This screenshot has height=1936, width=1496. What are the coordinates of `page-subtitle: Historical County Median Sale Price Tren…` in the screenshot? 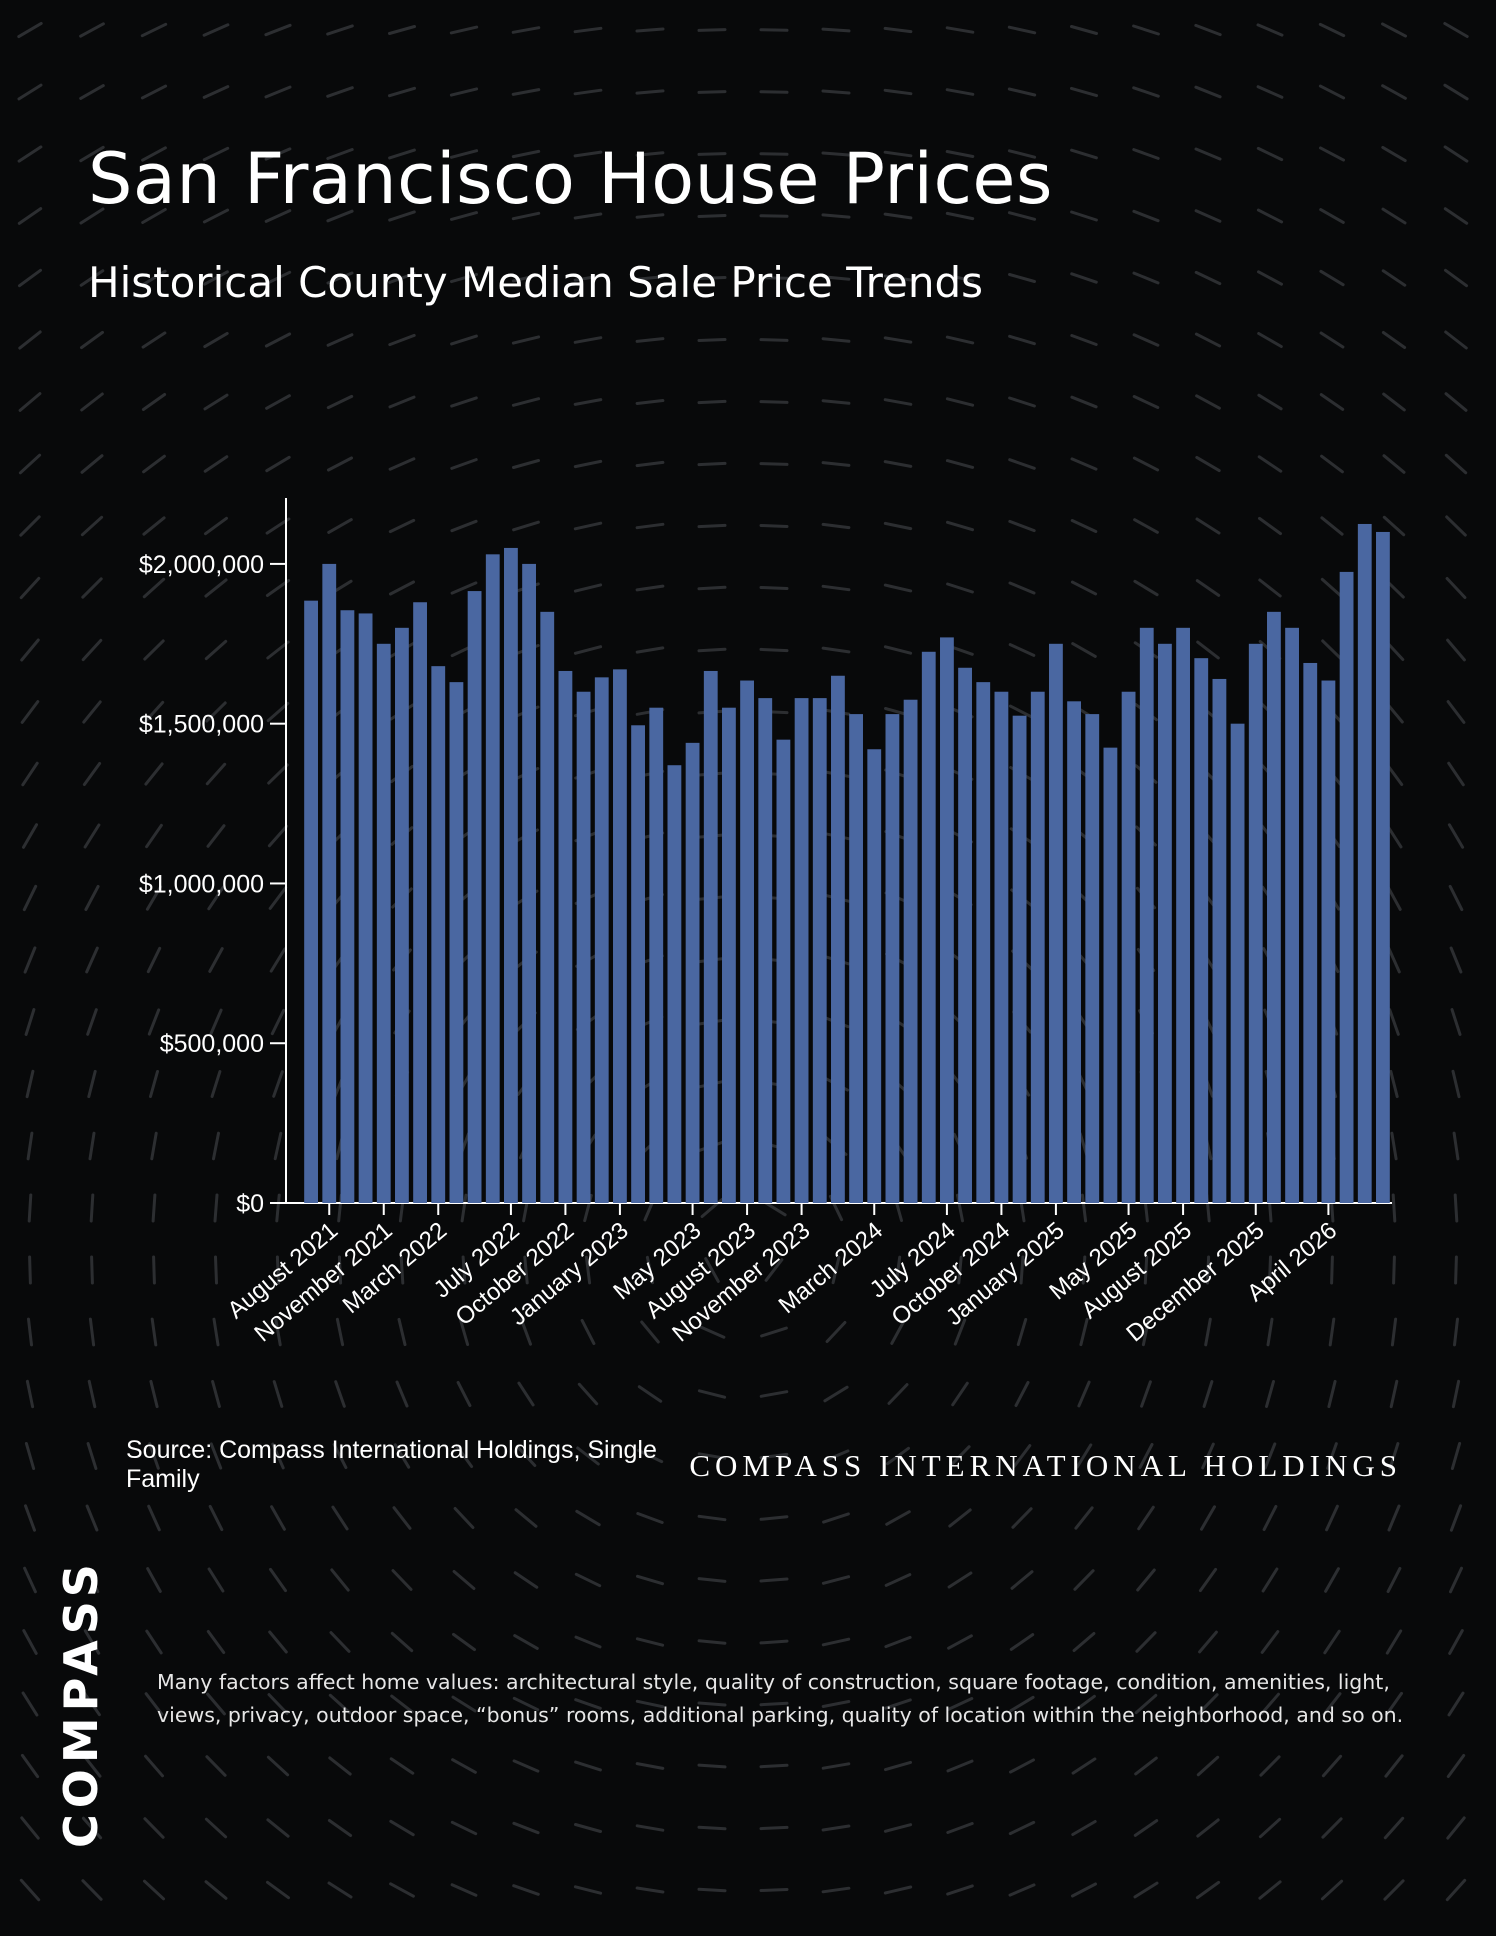 It's located at (536, 282).